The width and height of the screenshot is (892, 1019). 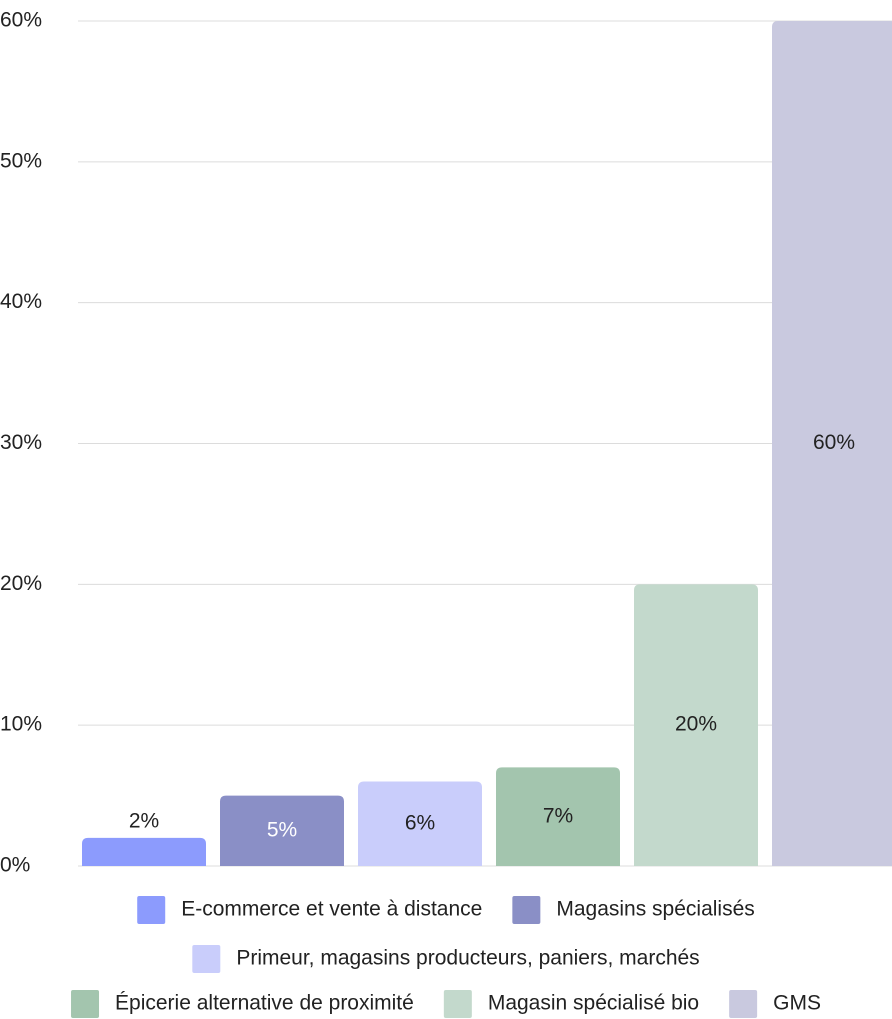 I want to click on data-label: 60%, so click(x=834, y=442).